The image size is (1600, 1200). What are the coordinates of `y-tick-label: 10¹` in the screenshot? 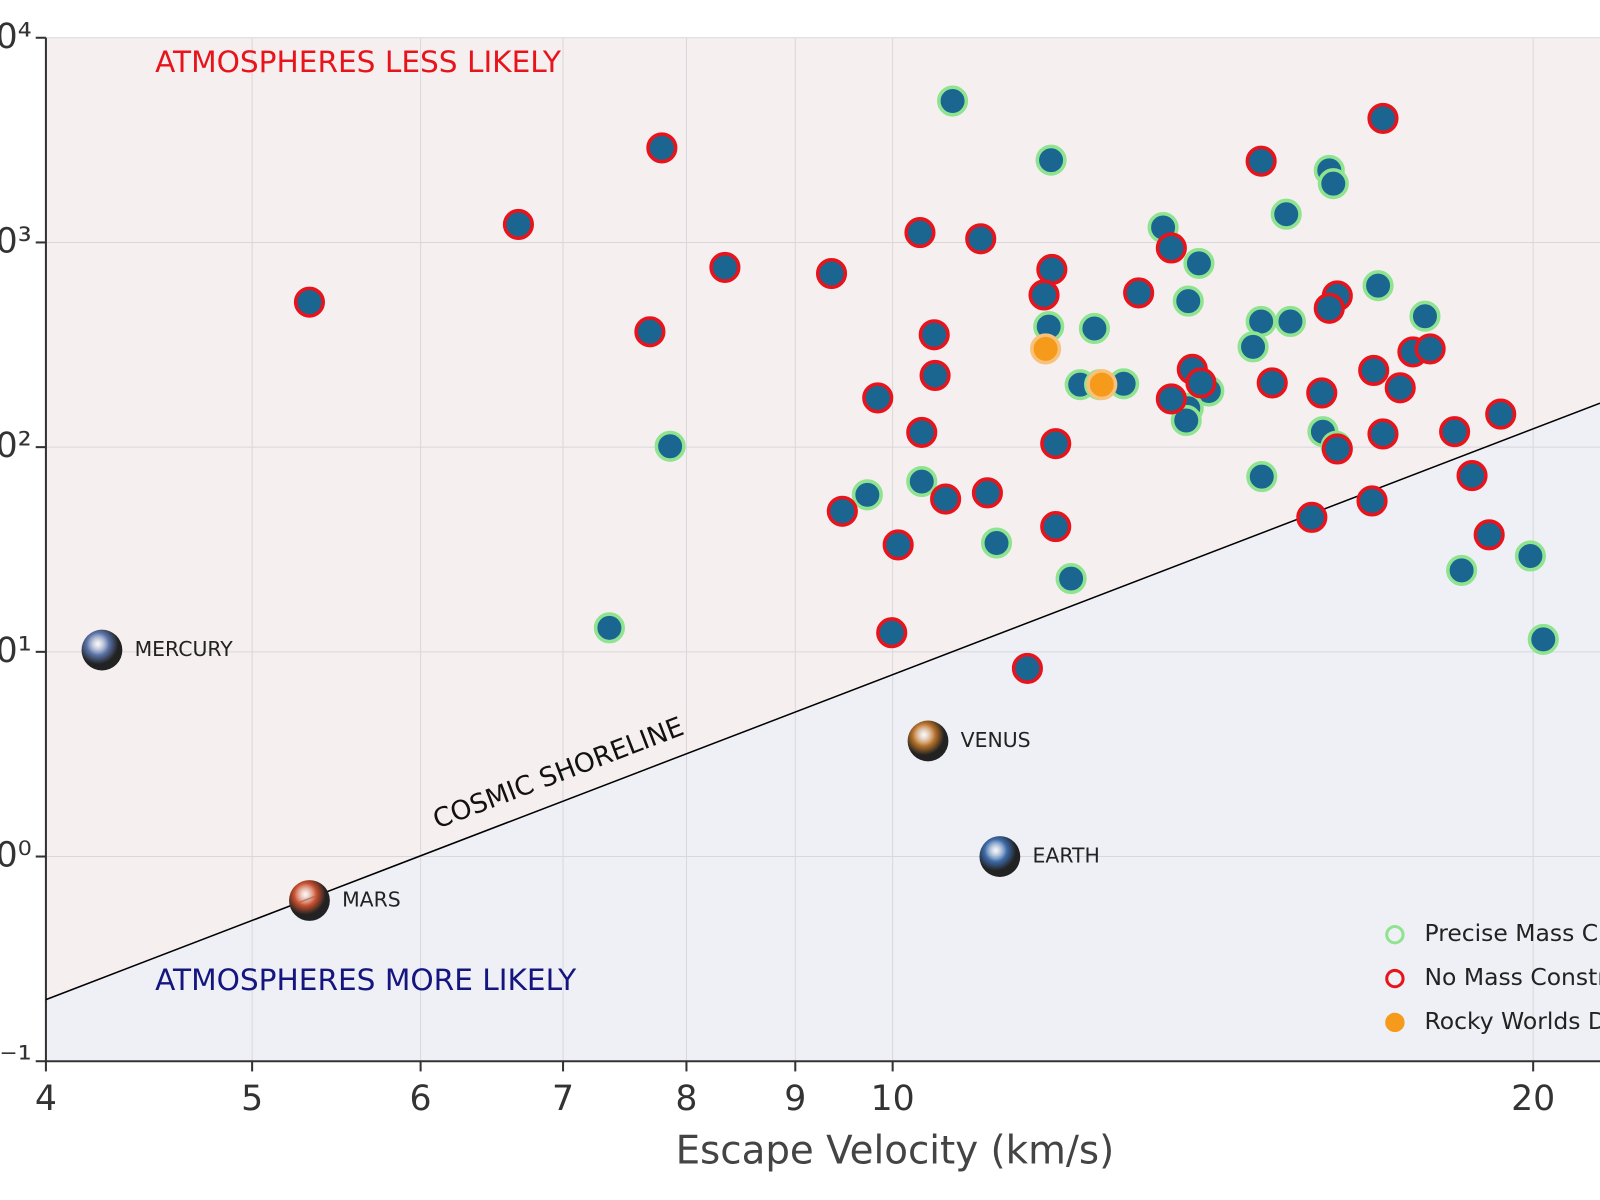 It's located at (16, 651).